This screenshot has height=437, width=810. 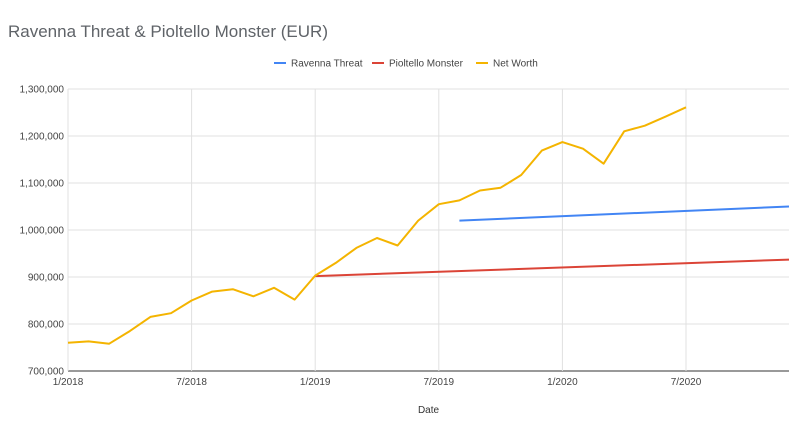 I want to click on series-line-pioltello-monster, so click(x=552, y=268).